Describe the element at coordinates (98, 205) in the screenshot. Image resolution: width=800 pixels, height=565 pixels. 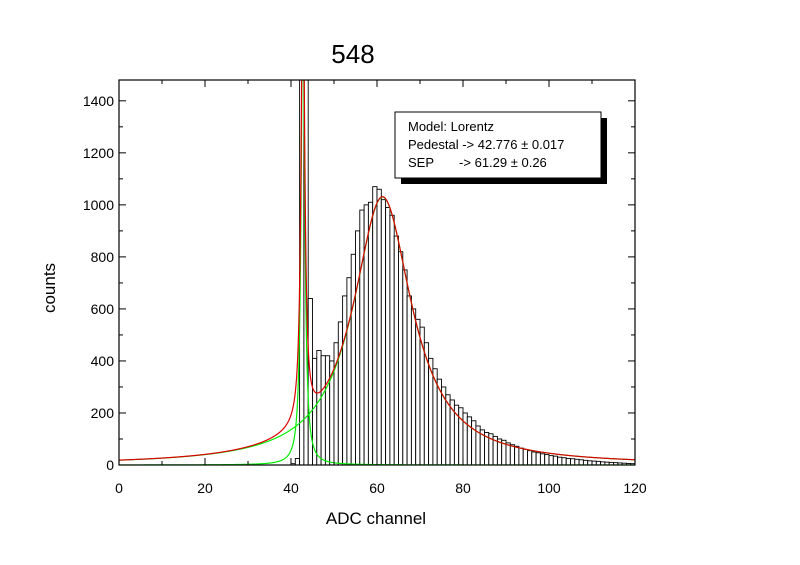
I see `y-tick-label: 1000` at that location.